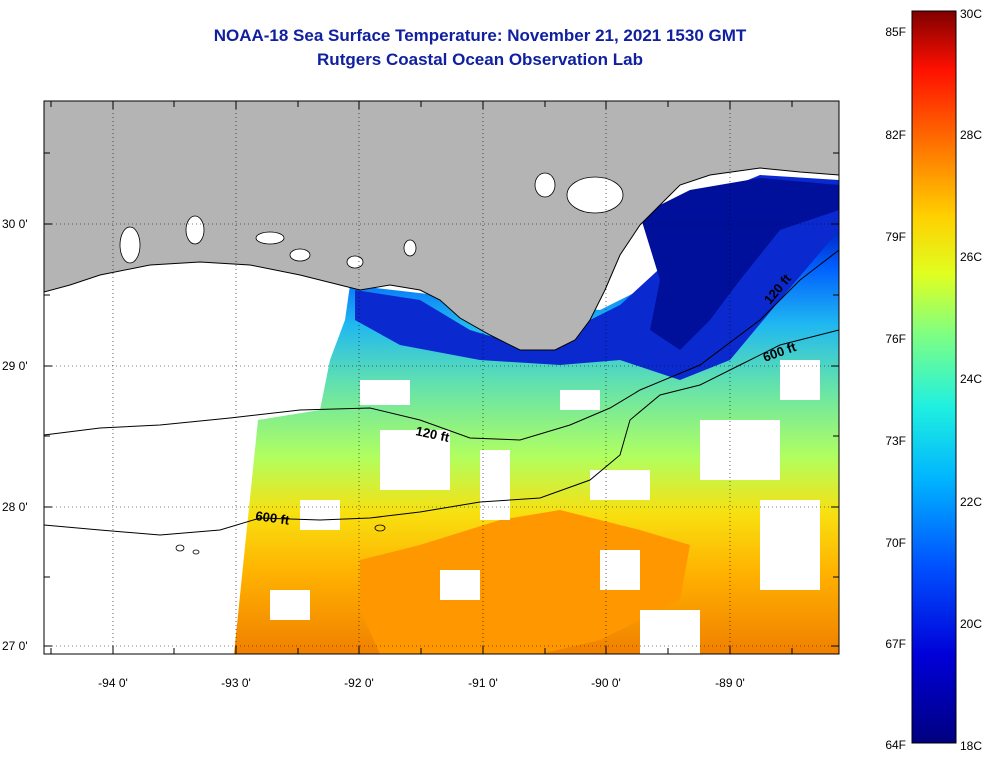  Describe the element at coordinates (280, 539) in the screenshot. I see `islands` at that location.